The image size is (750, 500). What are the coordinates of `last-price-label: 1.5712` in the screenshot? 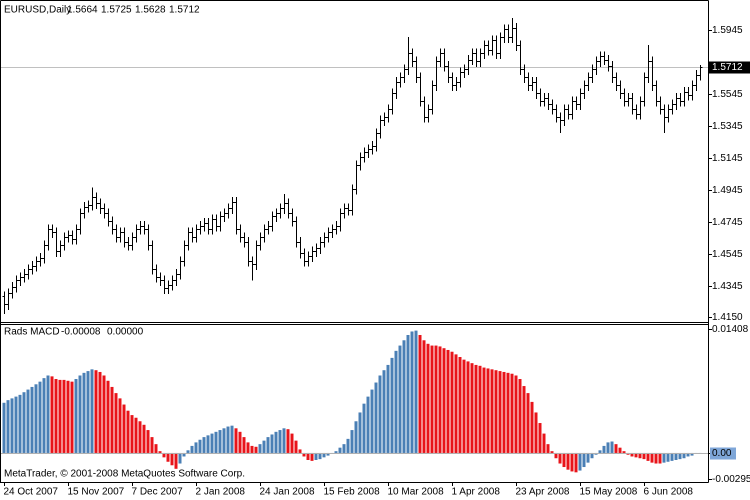 It's located at (727, 67).